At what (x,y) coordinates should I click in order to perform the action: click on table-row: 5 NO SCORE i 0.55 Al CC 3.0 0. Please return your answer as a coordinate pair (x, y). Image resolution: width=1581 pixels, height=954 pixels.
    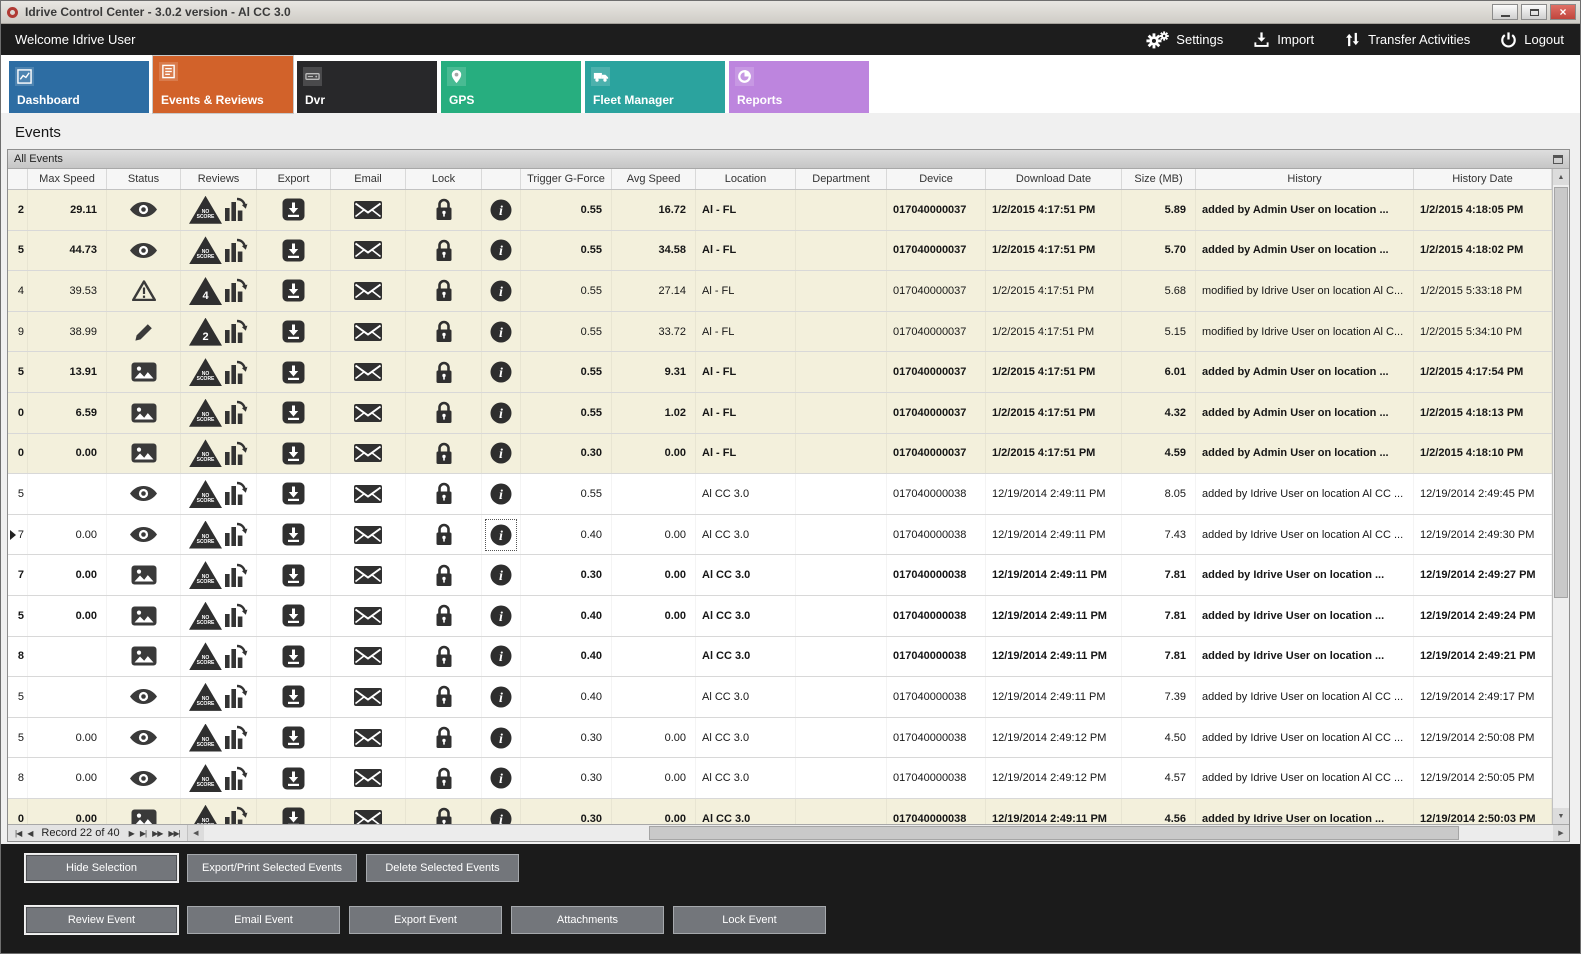
    Looking at the image, I should click on (780, 494).